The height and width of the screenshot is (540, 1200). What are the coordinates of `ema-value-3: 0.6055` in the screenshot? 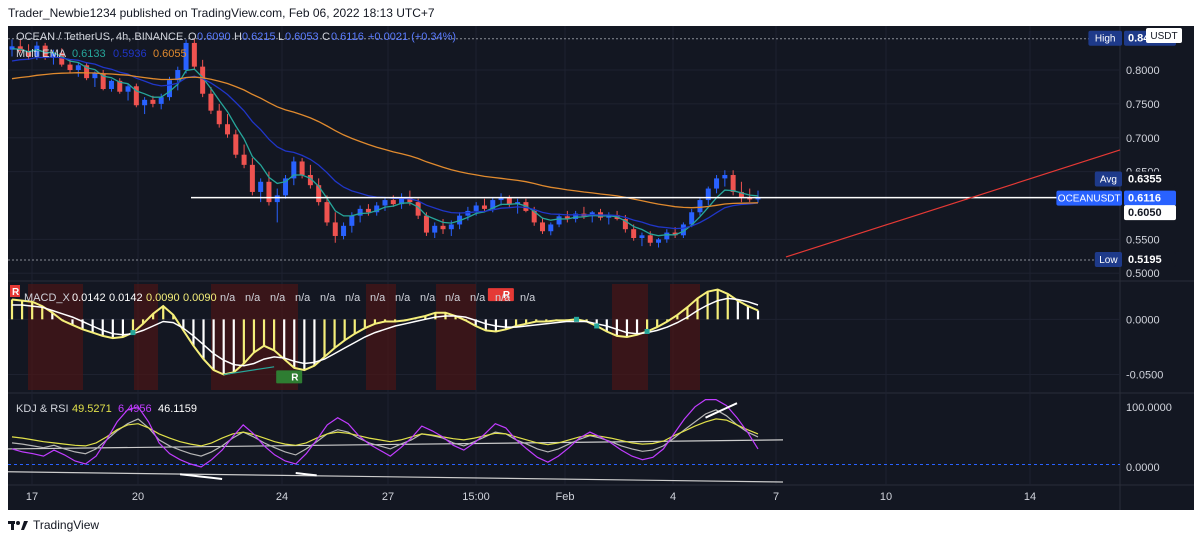 It's located at (170, 54).